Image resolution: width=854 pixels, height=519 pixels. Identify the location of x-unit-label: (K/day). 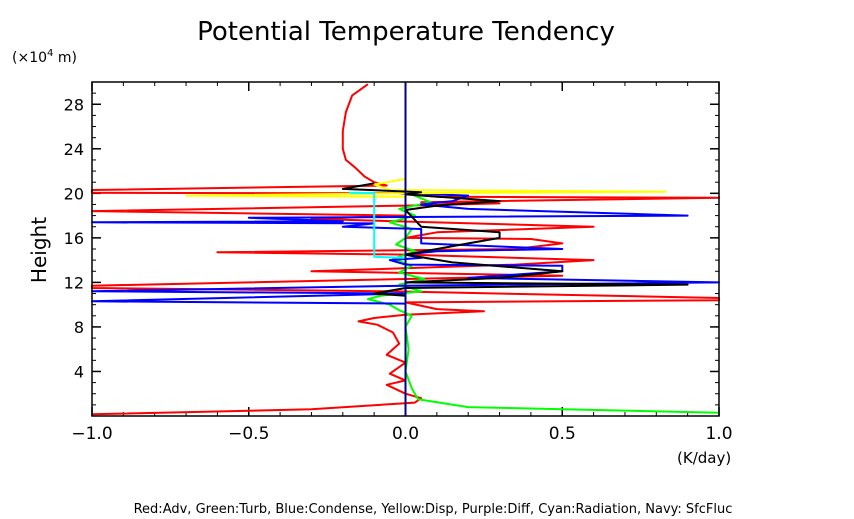
(704, 458).